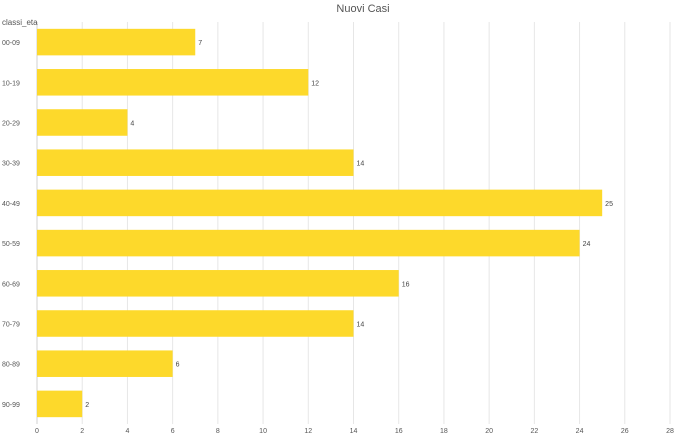 The height and width of the screenshot is (435, 680). Describe the element at coordinates (489, 431) in the screenshot. I see `x-tick-label: 20` at that location.